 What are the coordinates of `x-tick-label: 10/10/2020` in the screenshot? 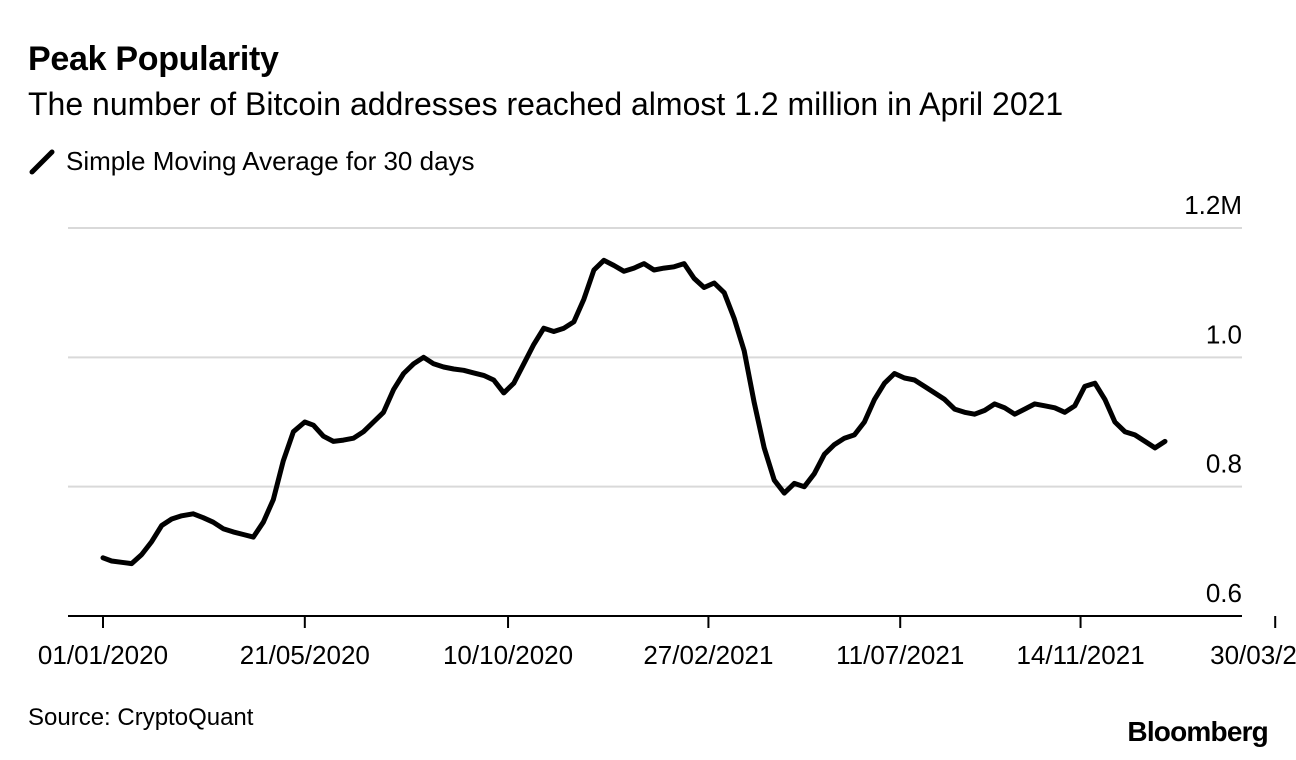 It's located at (508, 655).